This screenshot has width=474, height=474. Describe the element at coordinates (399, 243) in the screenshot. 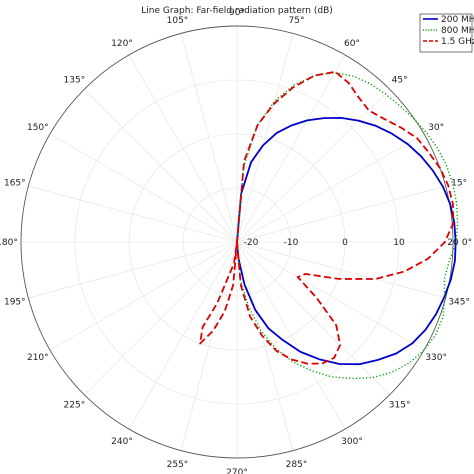

I see `radial-tick-3: 10` at that location.